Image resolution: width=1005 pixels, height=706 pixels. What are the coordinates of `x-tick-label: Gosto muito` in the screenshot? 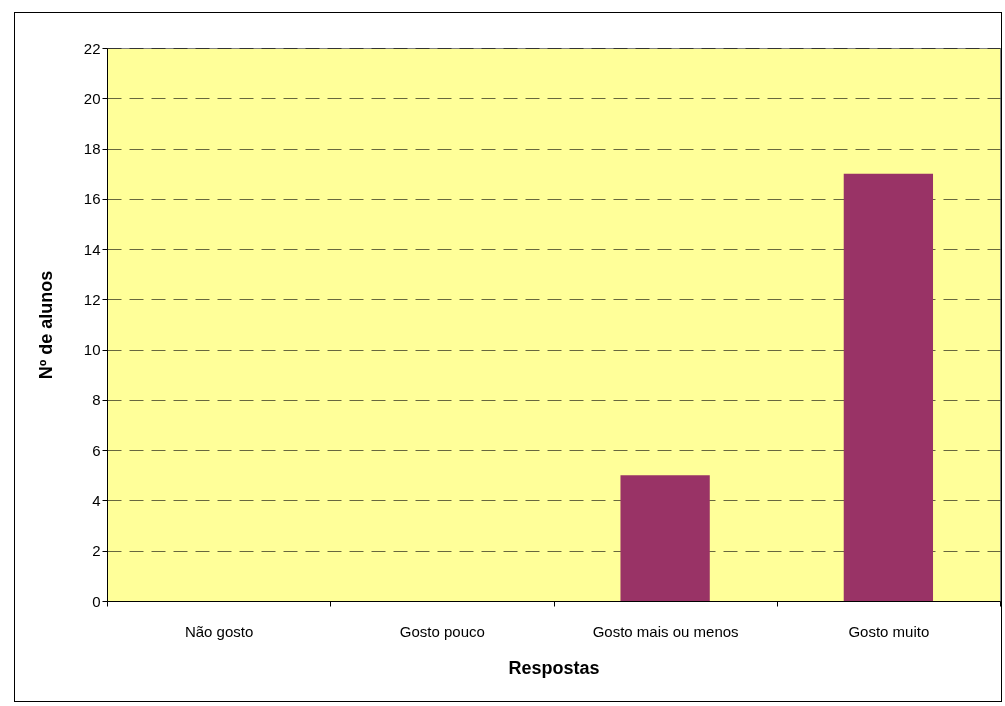 It's located at (889, 631).